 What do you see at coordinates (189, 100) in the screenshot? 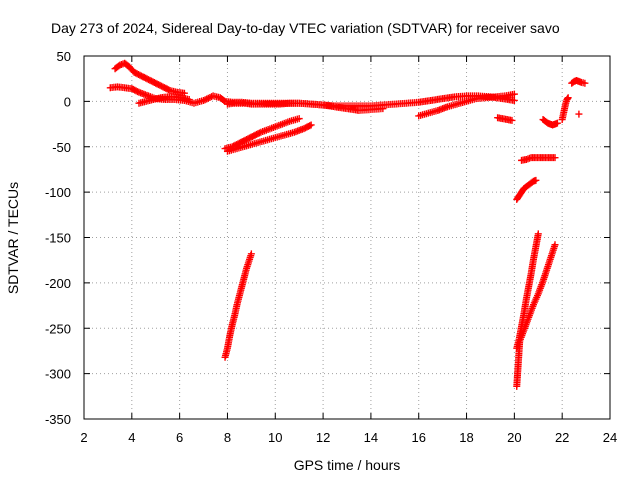
I see `data-point-track-dip-4h` at bounding box center [189, 100].